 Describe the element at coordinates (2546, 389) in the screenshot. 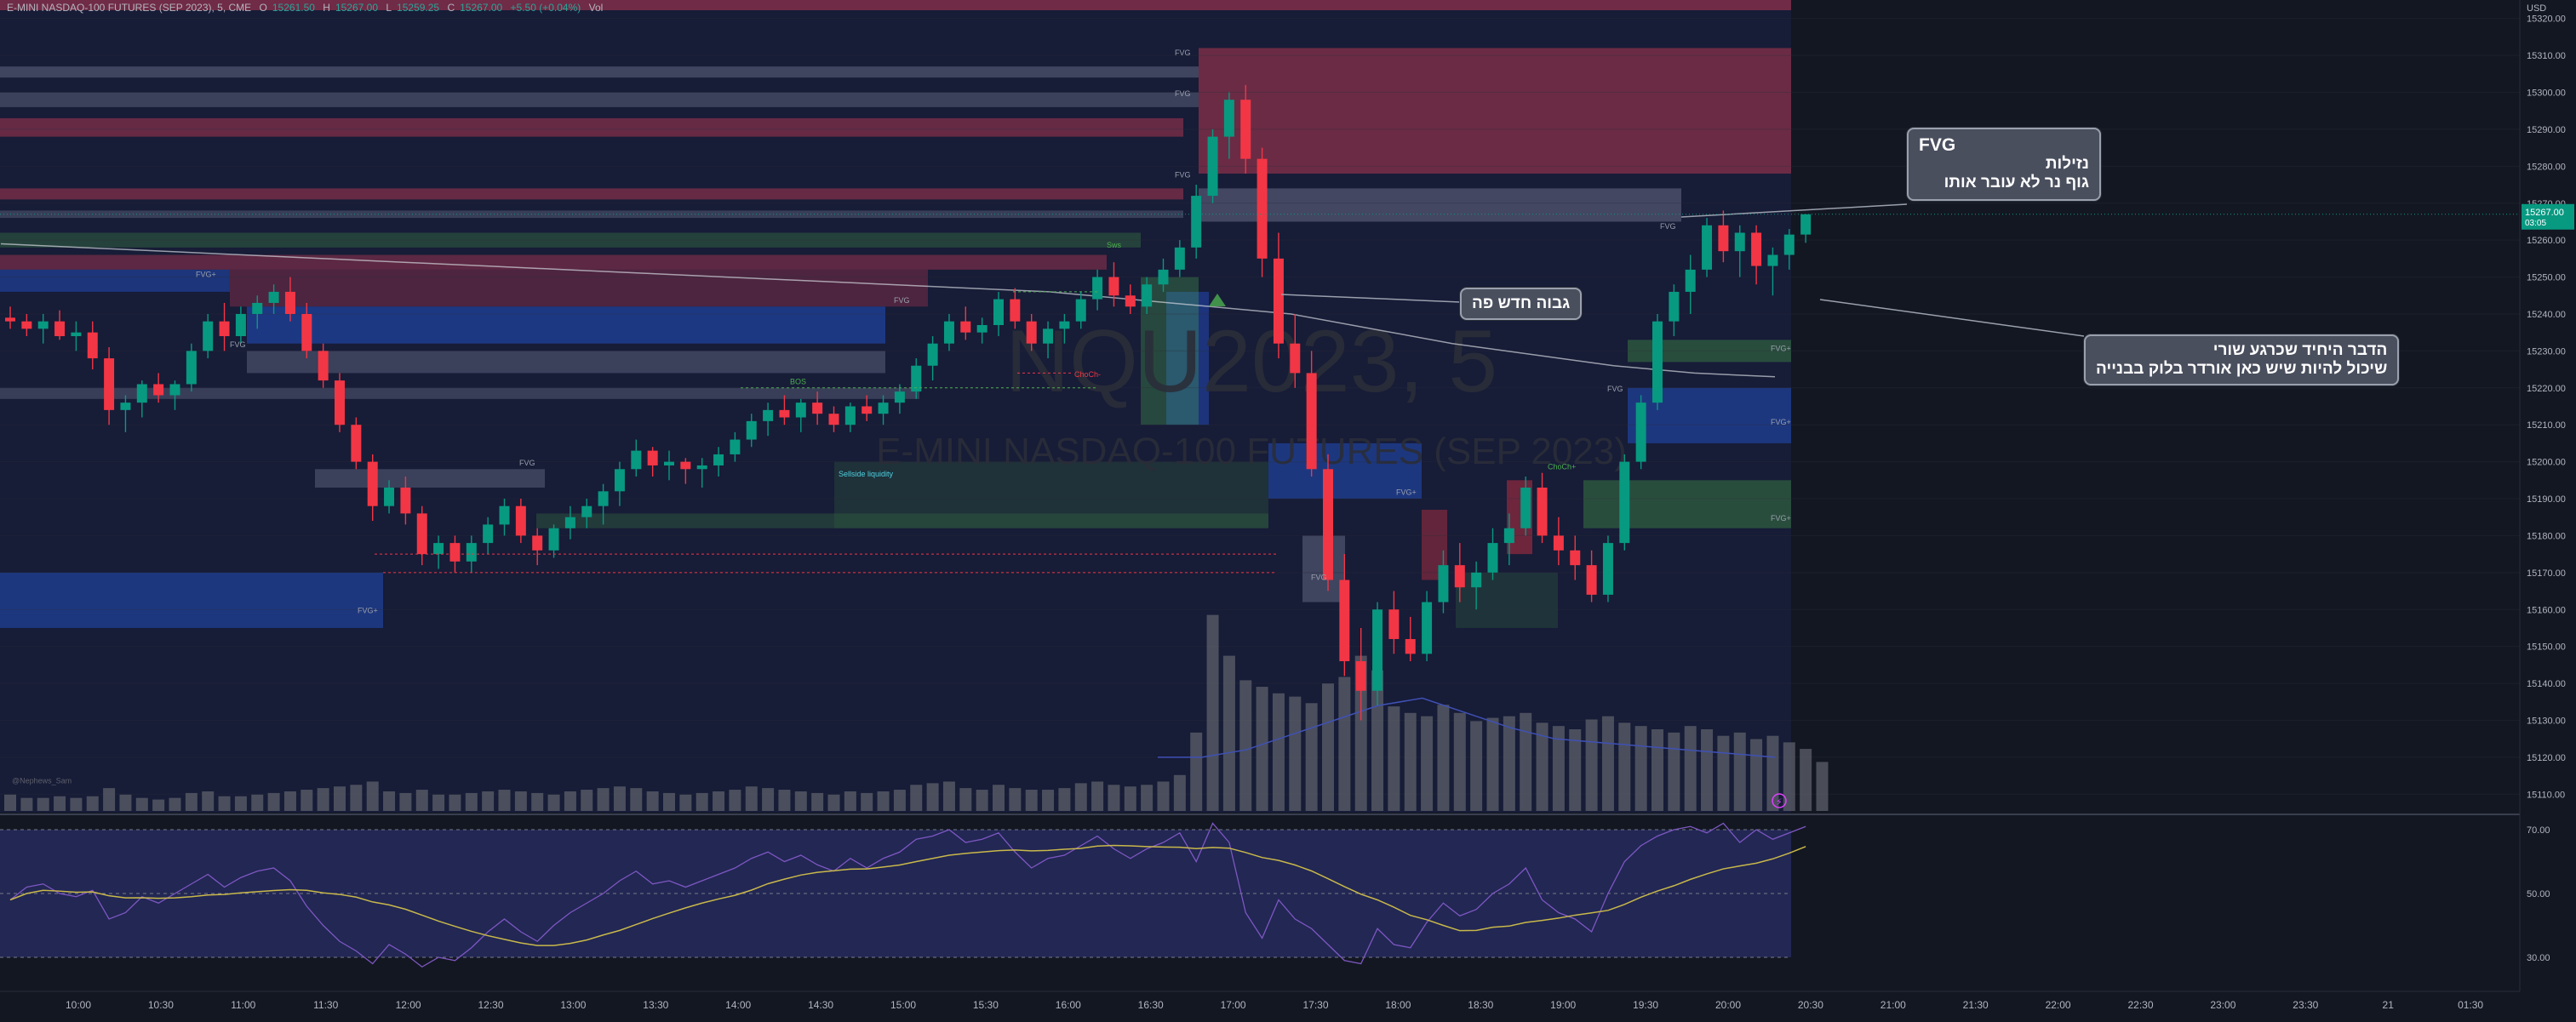

I see `price-tick-label: 15220.00` at that location.